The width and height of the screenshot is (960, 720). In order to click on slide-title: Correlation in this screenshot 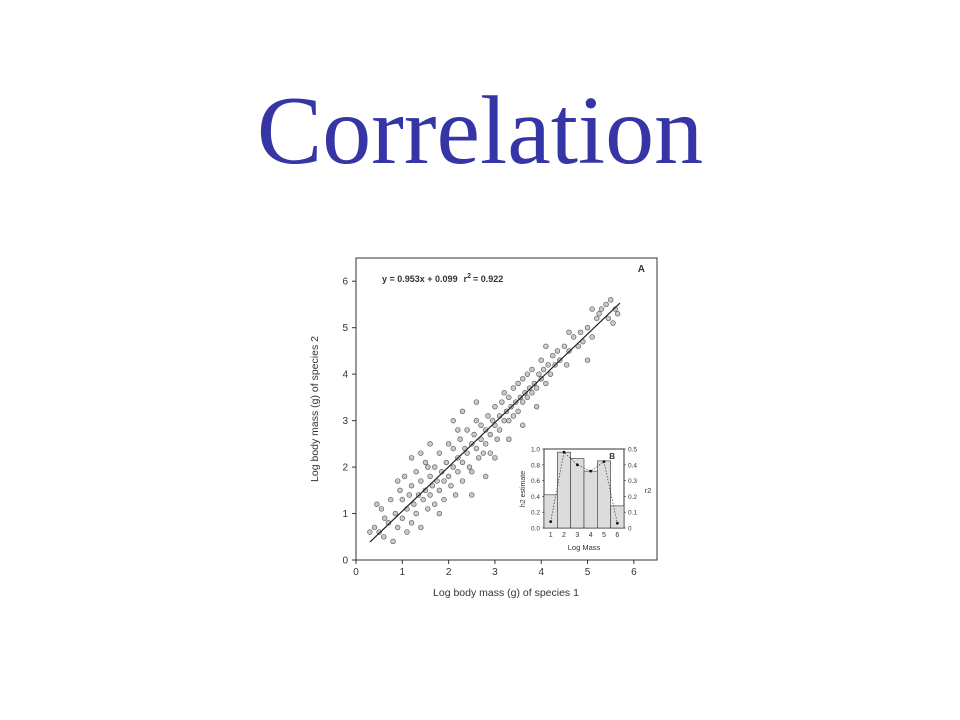, I will do `click(480, 131)`.